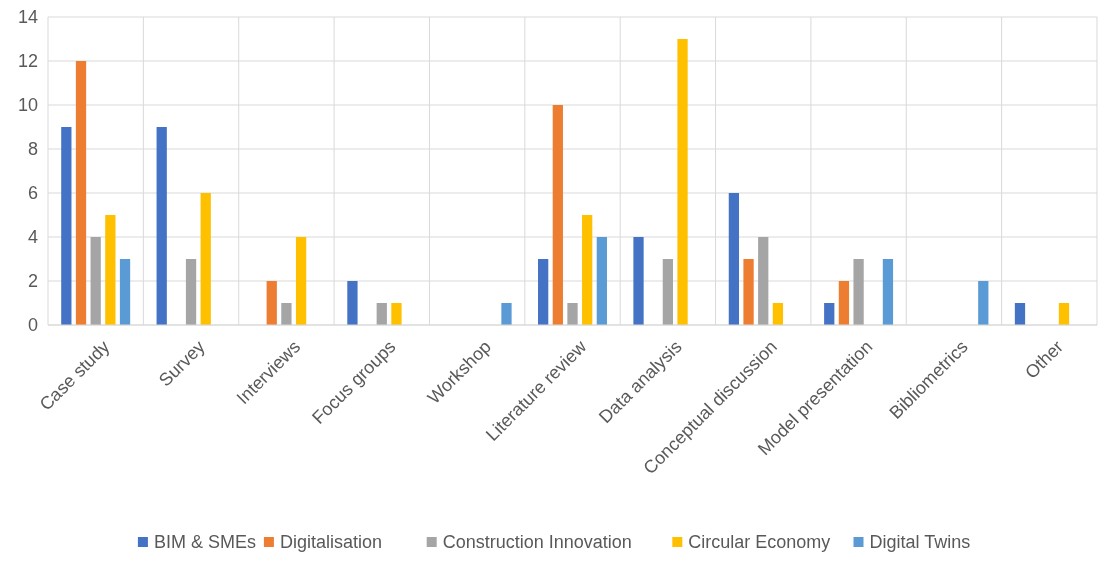 The width and height of the screenshot is (1105, 563). Describe the element at coordinates (204, 542) in the screenshot. I see `legend-label: BIM & SMEs` at that location.